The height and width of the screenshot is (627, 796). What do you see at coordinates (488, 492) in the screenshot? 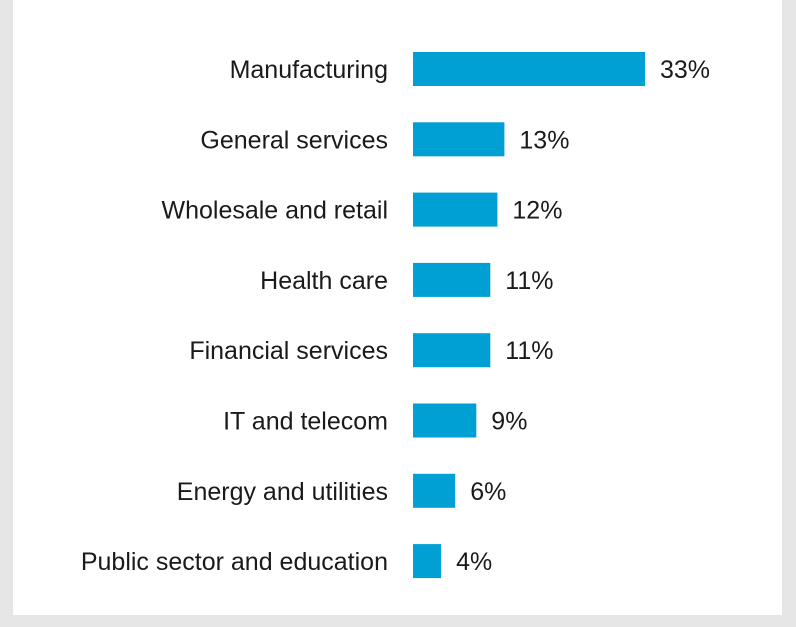
I see `value-label-energy-and-utilities: 6%` at bounding box center [488, 492].